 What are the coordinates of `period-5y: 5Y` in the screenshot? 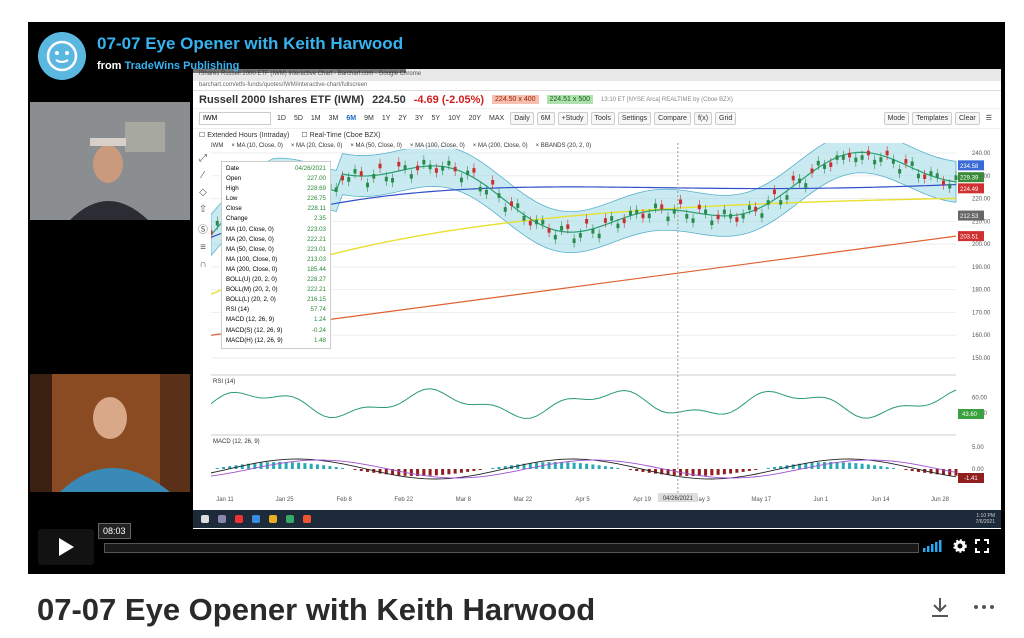 It's located at (436, 118).